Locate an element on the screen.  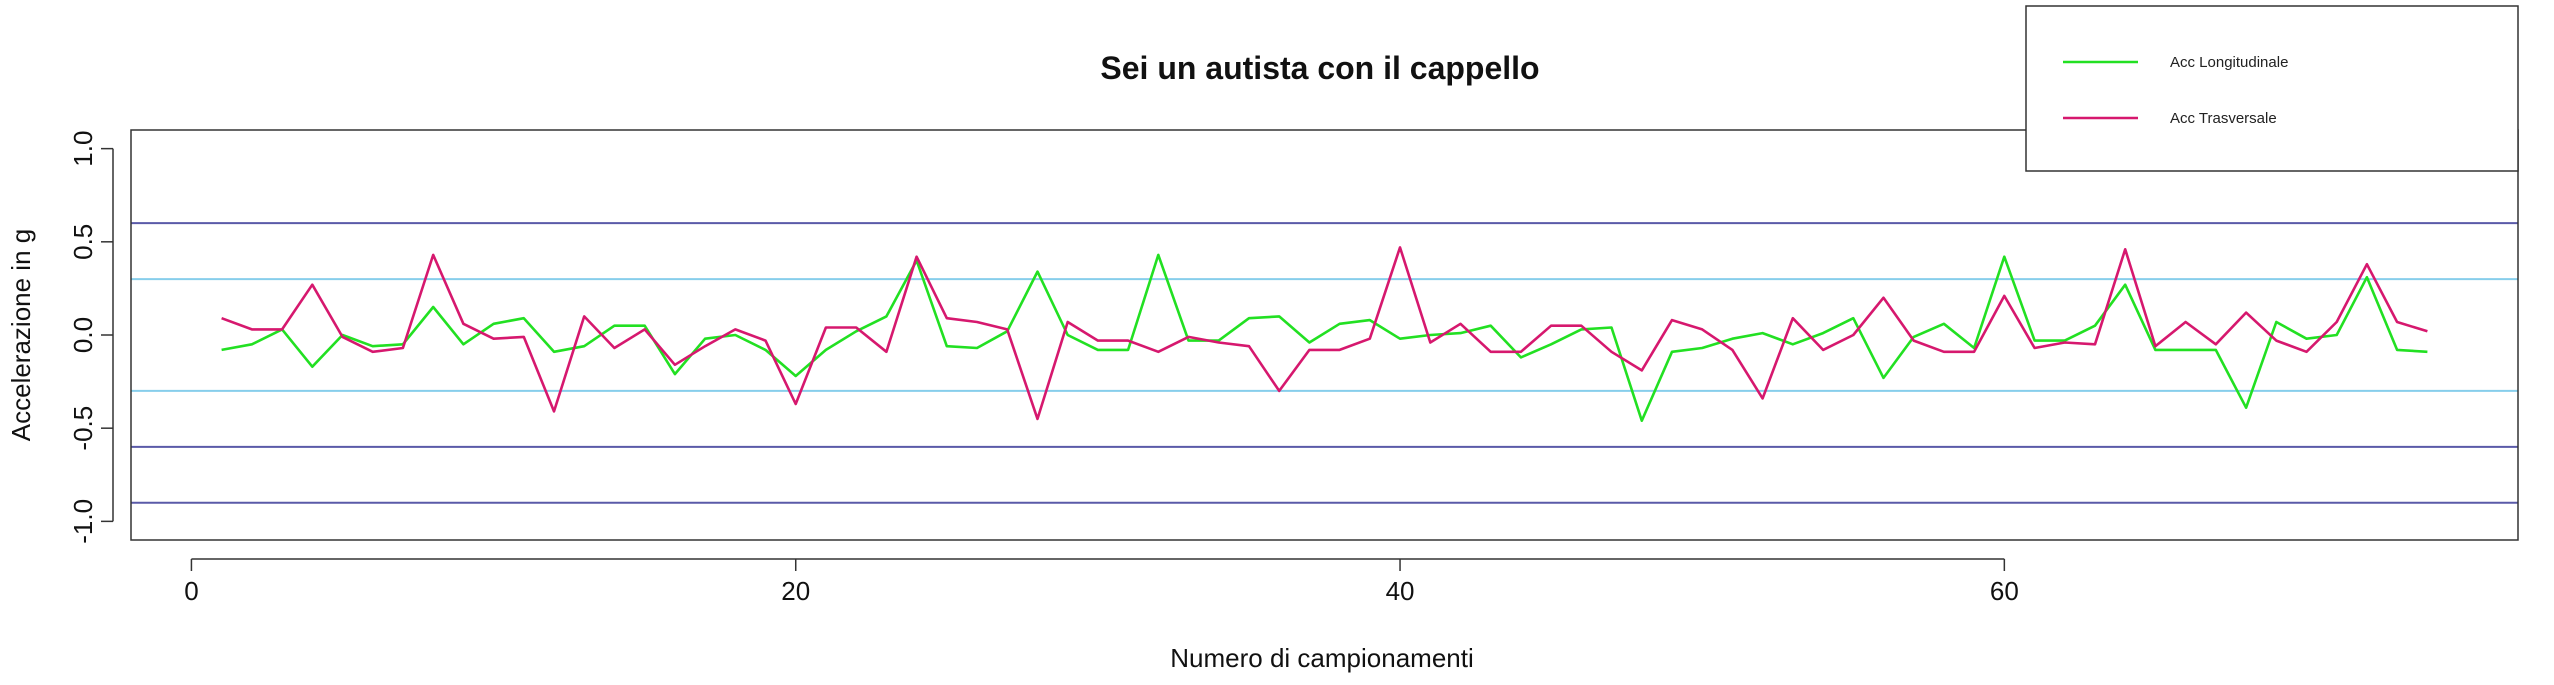
x-tick-label: 20 is located at coordinates (795, 591).